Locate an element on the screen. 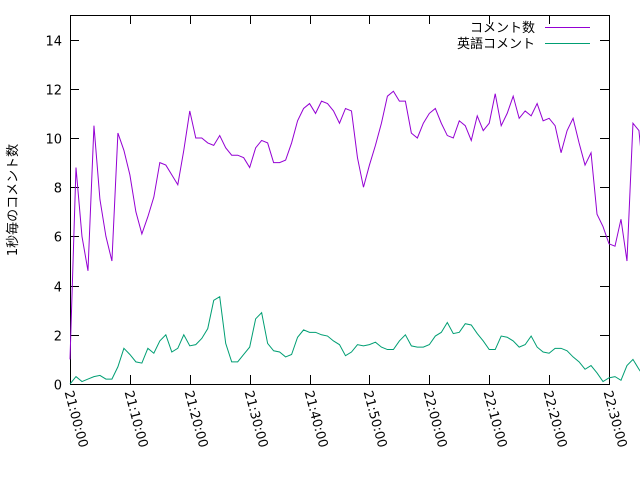  y-tick-label: 10 is located at coordinates (53, 140).